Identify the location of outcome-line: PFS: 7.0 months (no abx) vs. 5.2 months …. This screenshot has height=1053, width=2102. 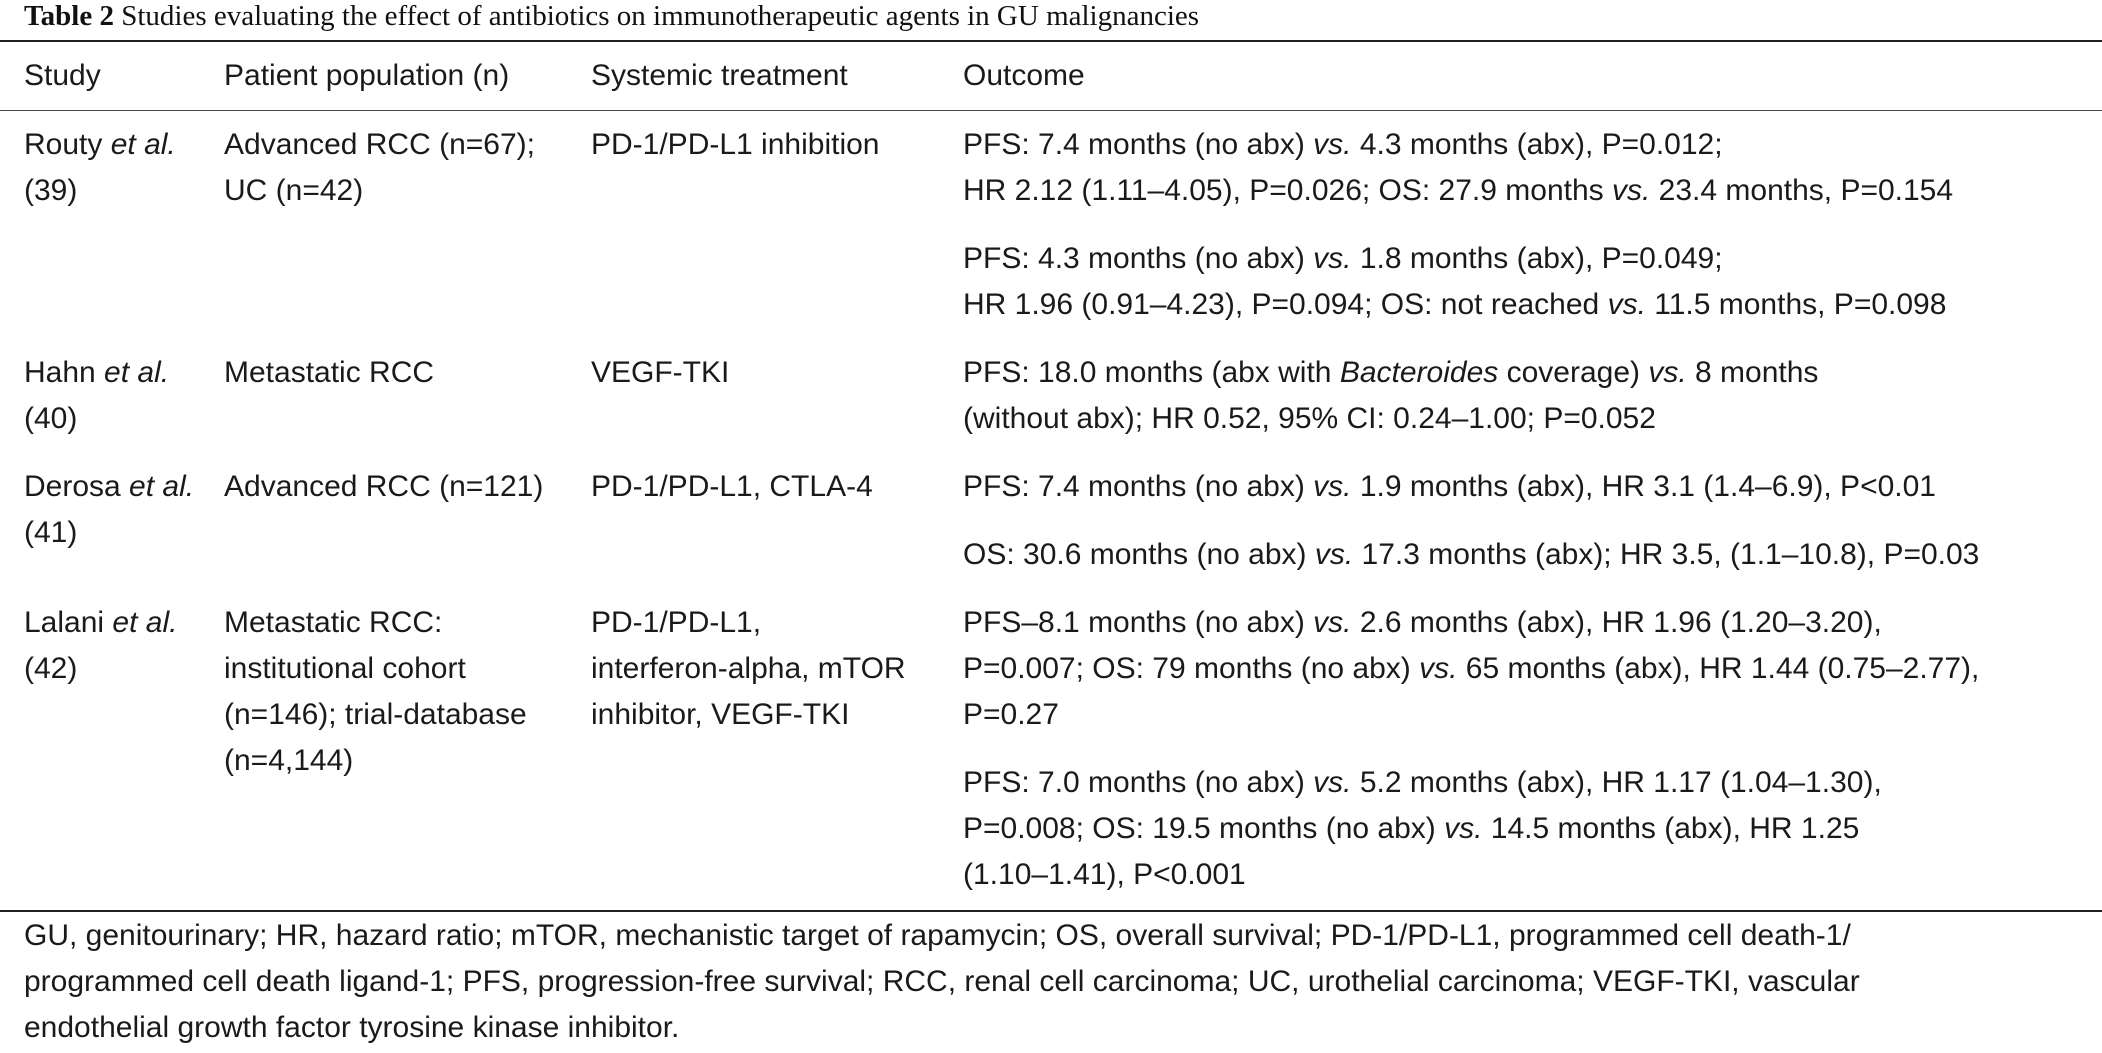
(1422, 782).